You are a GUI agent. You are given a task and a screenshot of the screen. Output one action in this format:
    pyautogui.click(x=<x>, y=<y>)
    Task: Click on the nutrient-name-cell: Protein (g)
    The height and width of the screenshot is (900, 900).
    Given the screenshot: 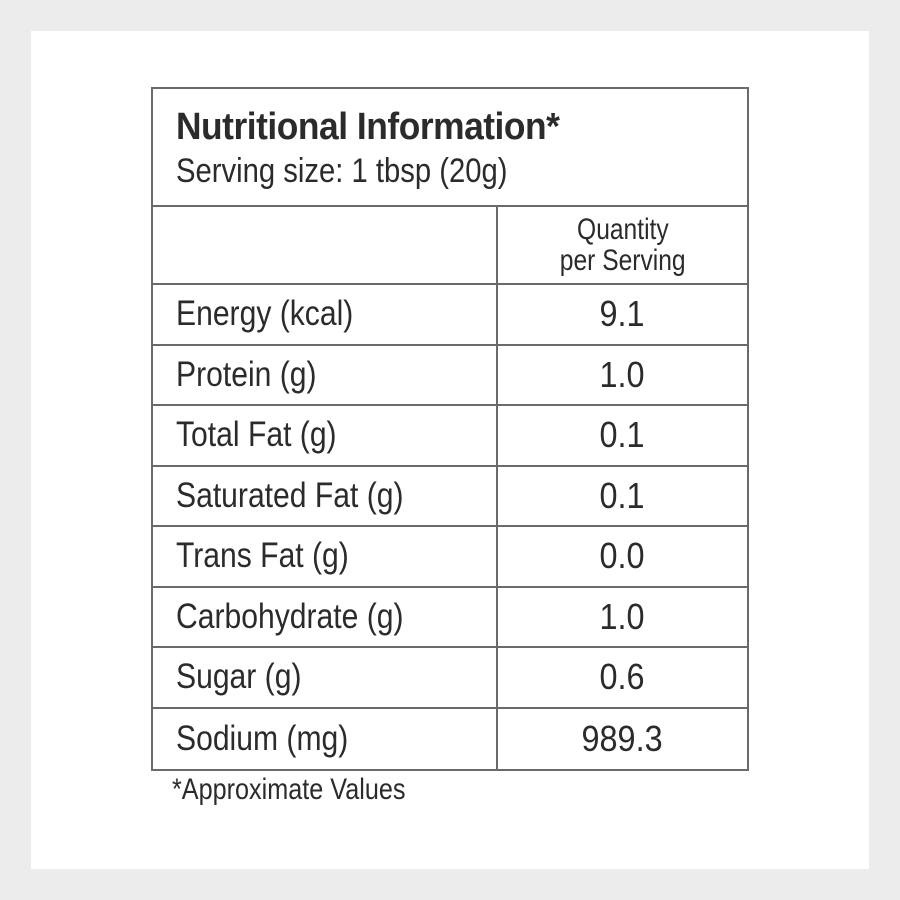 What is the action you would take?
    pyautogui.click(x=325, y=374)
    